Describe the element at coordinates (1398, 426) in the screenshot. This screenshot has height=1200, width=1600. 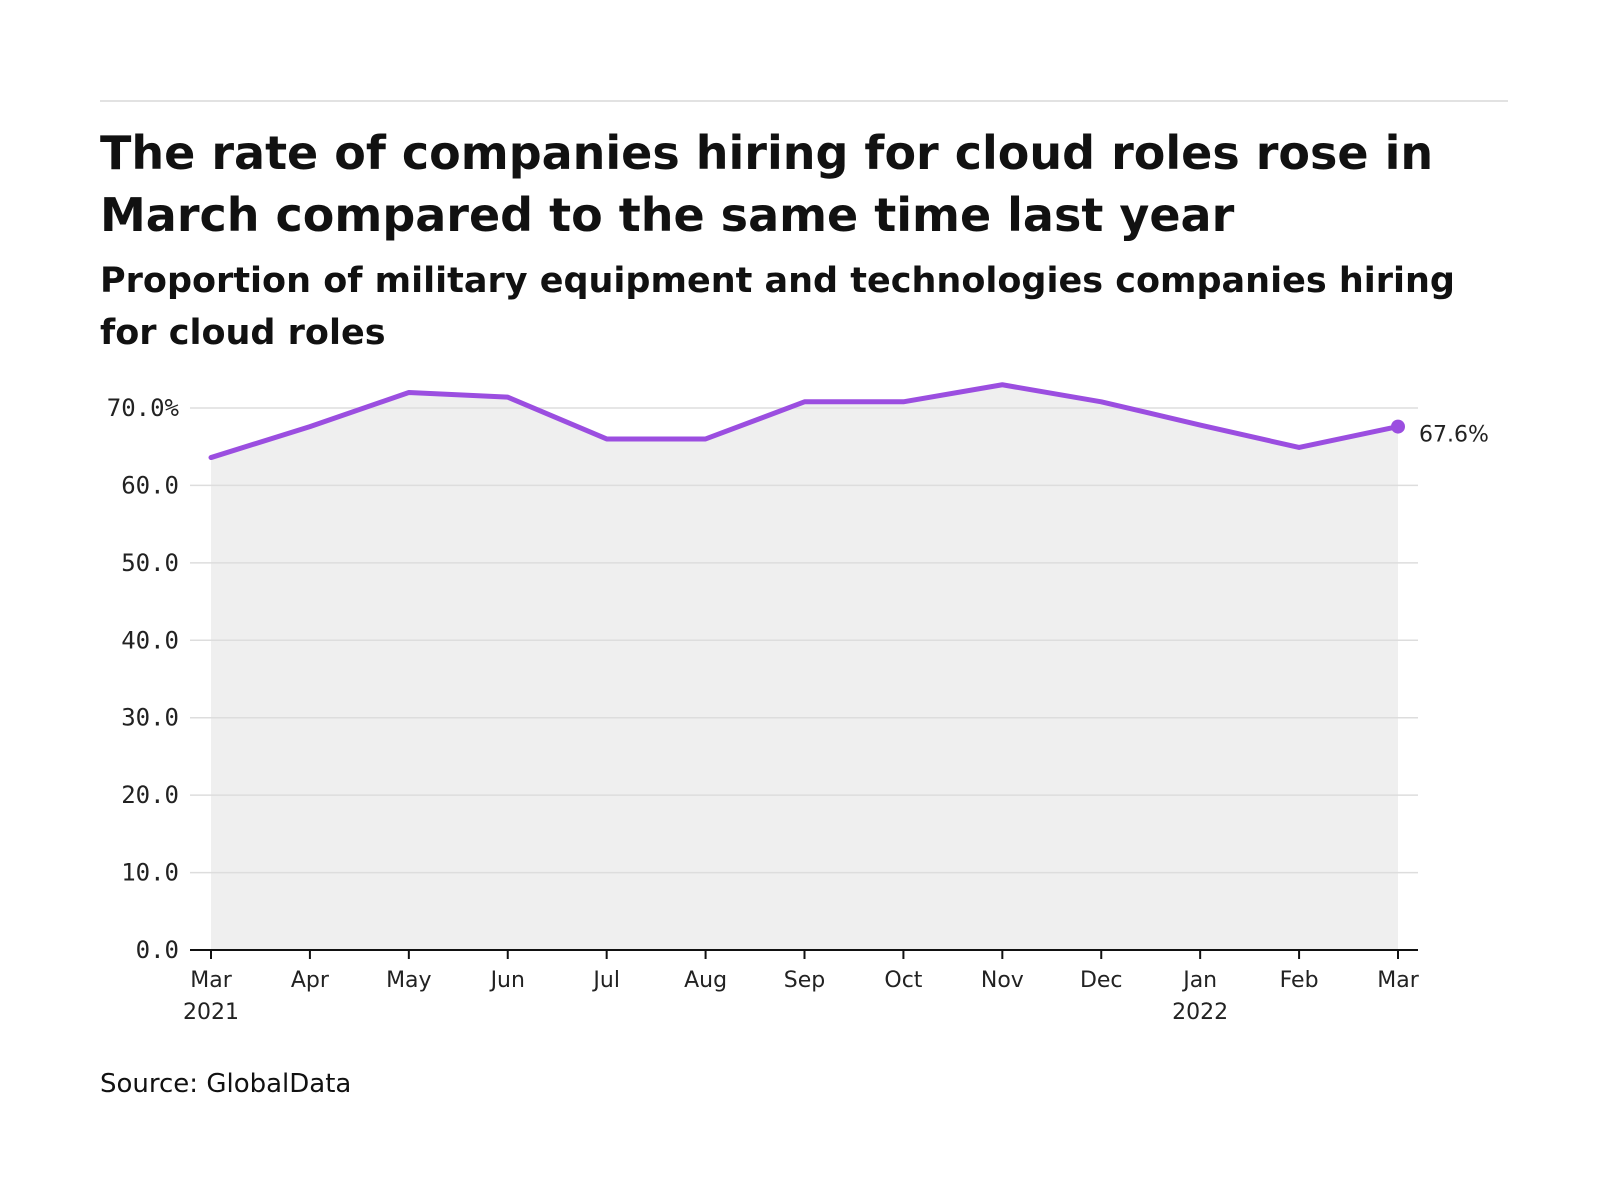
I see `end-point` at that location.